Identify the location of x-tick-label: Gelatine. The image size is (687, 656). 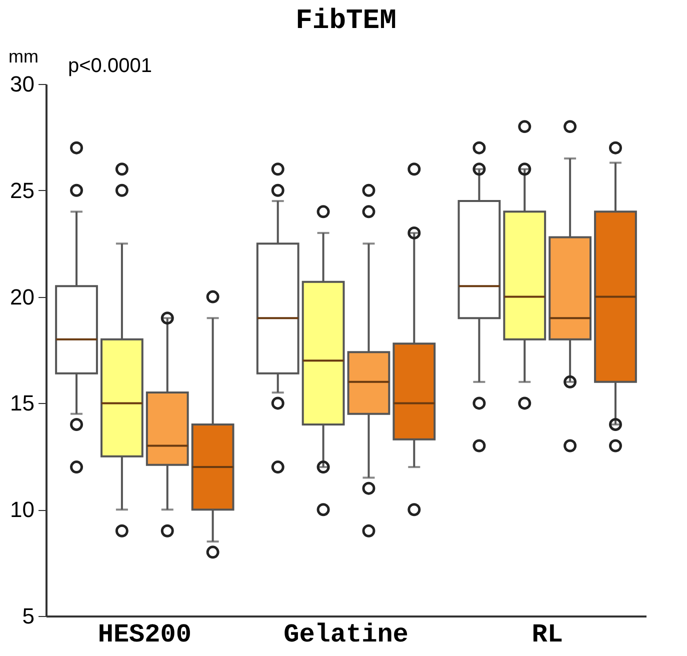
(346, 635).